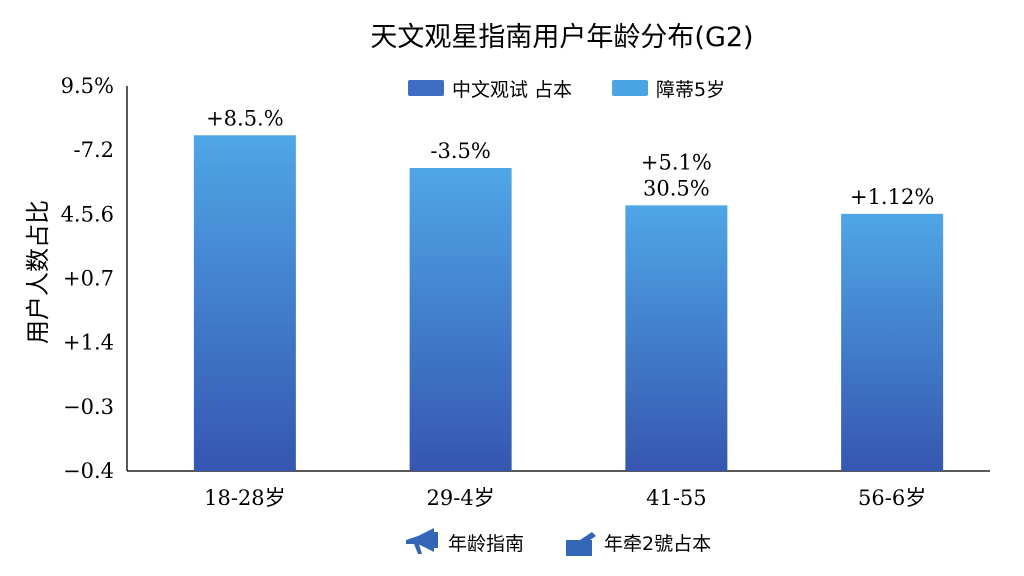 This screenshot has width=1024, height=576. I want to click on y-tick-label: +1.4, so click(88, 343).